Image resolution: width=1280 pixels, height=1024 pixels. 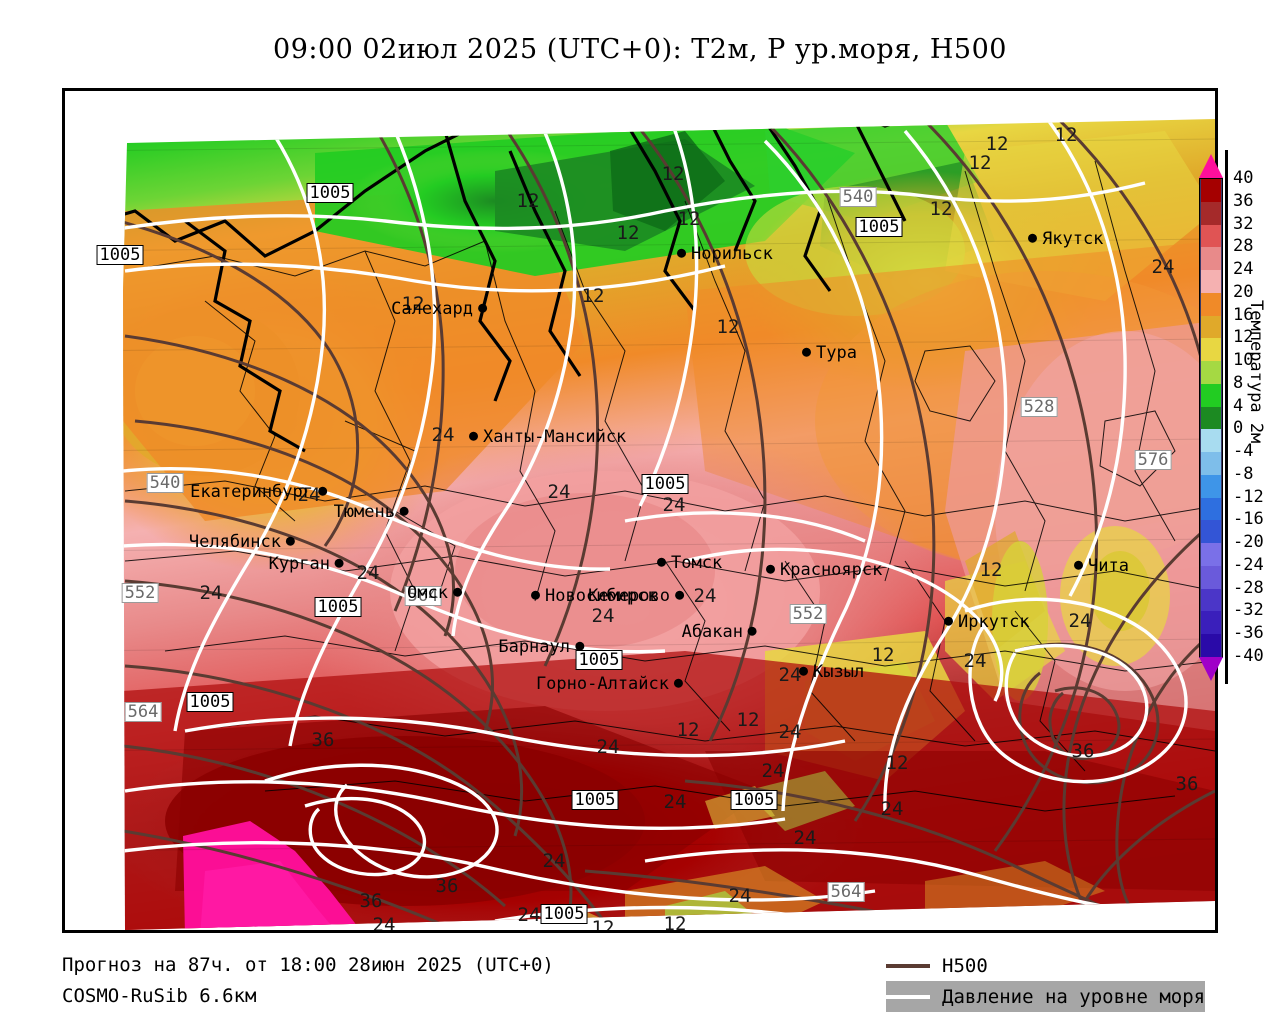 I want to click on city-marker: Салехард, so click(x=439, y=308).